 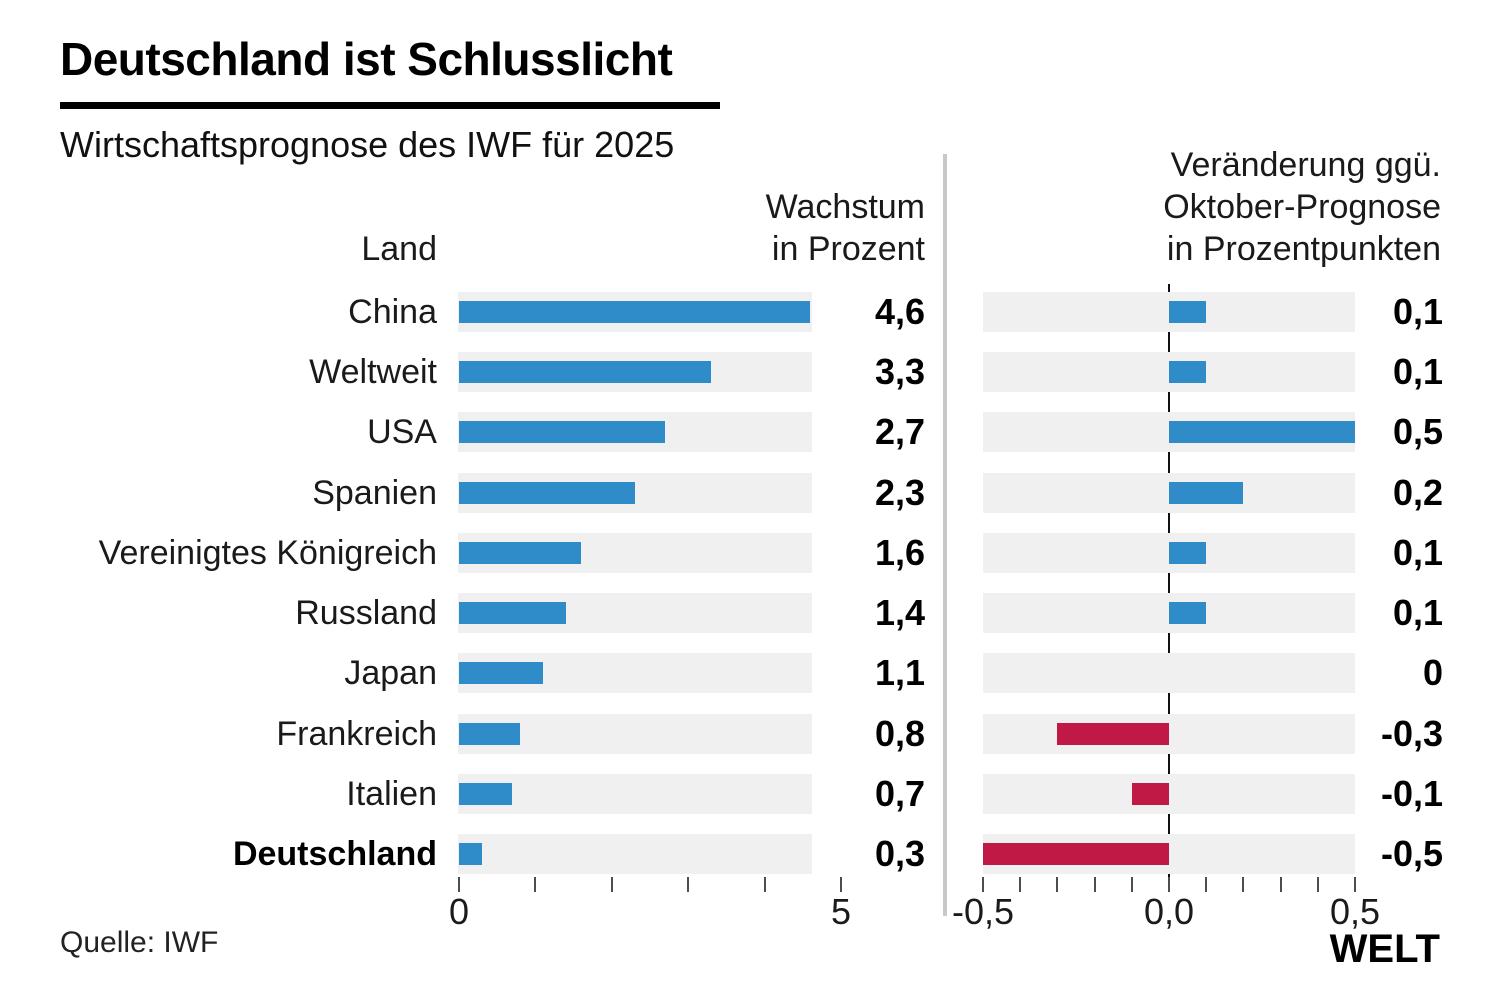 I want to click on growth-bar-deutschland, so click(x=470, y=854).